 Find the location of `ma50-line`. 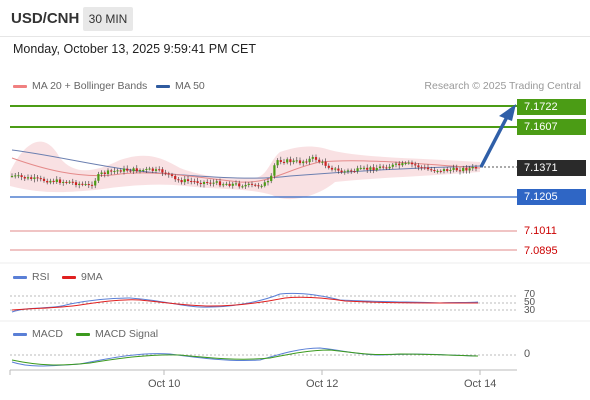

ma50-line is located at coordinates (246, 164).